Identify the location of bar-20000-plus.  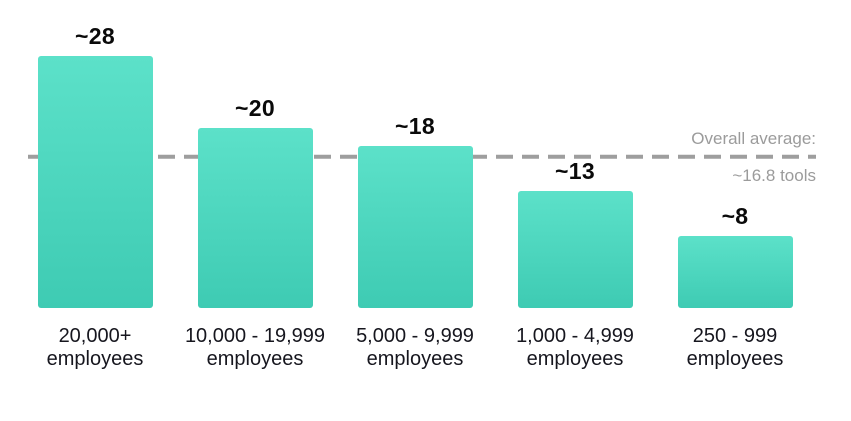
(95, 182).